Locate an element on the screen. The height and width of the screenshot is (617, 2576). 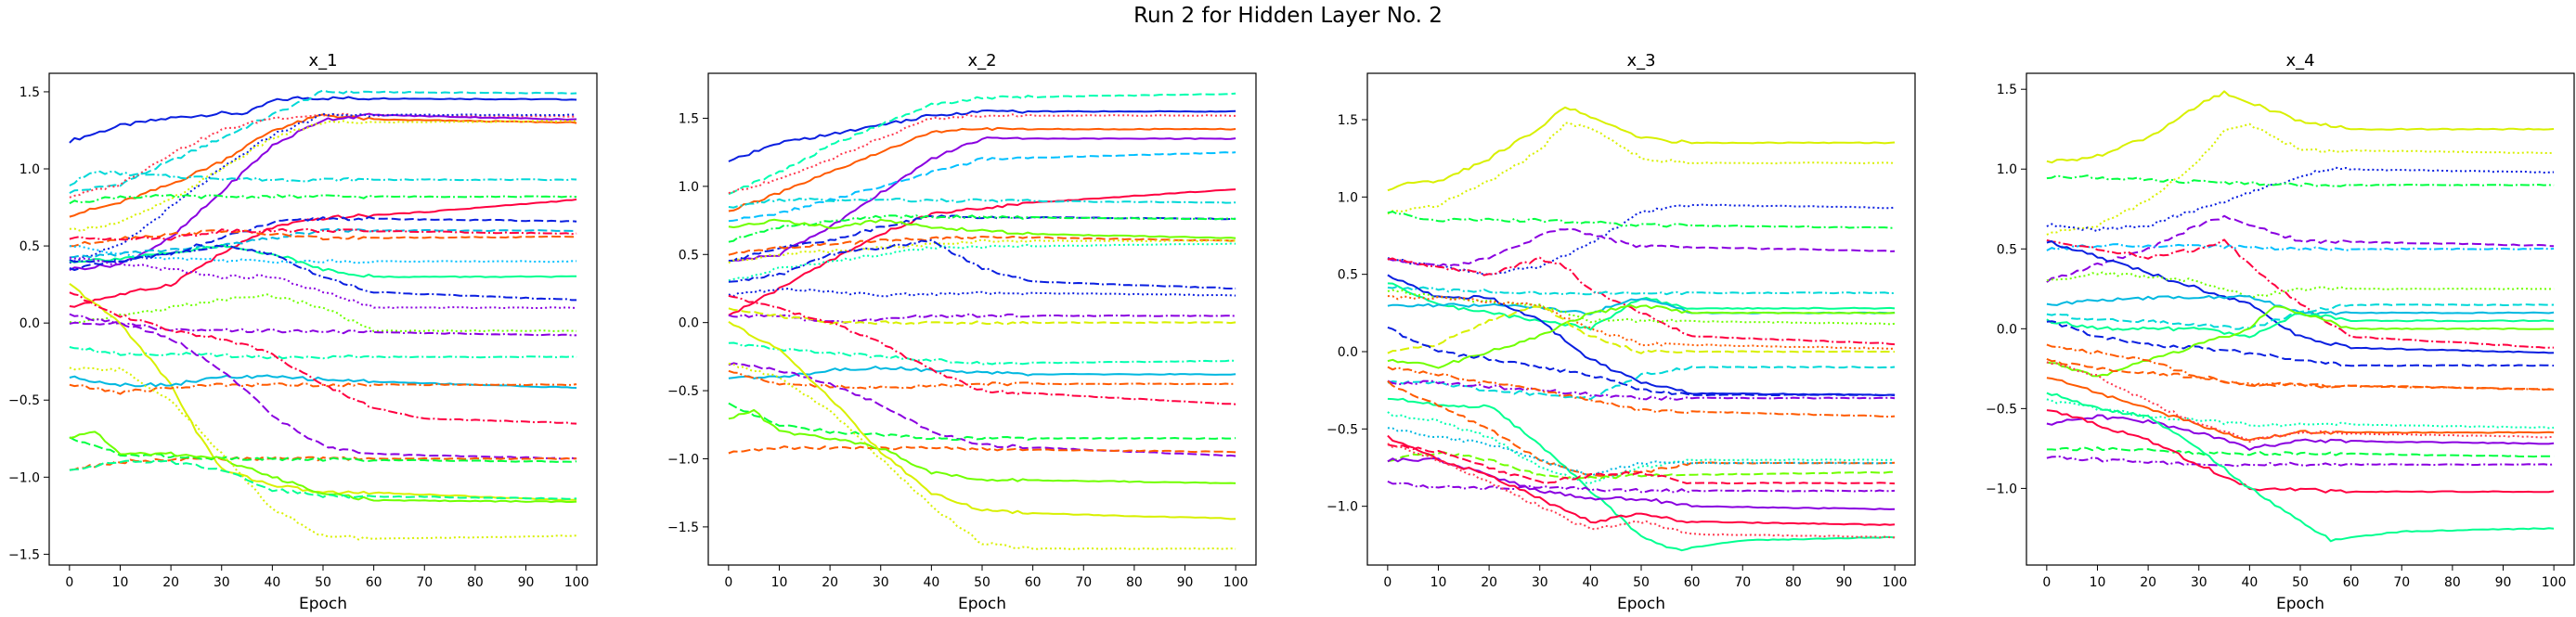
subplot-title: x_3 is located at coordinates (1640, 61).